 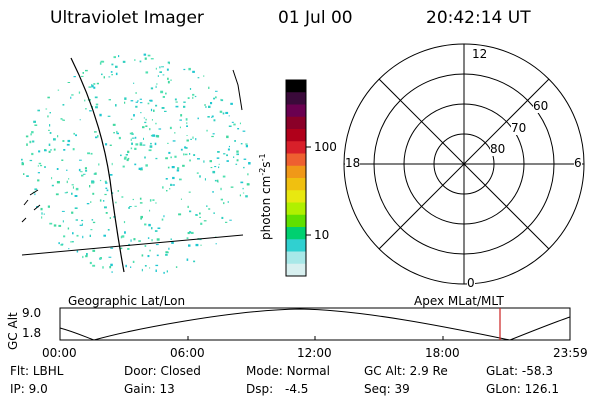 What do you see at coordinates (387, 389) in the screenshot?
I see `info-seq: Seq: 39` at bounding box center [387, 389].